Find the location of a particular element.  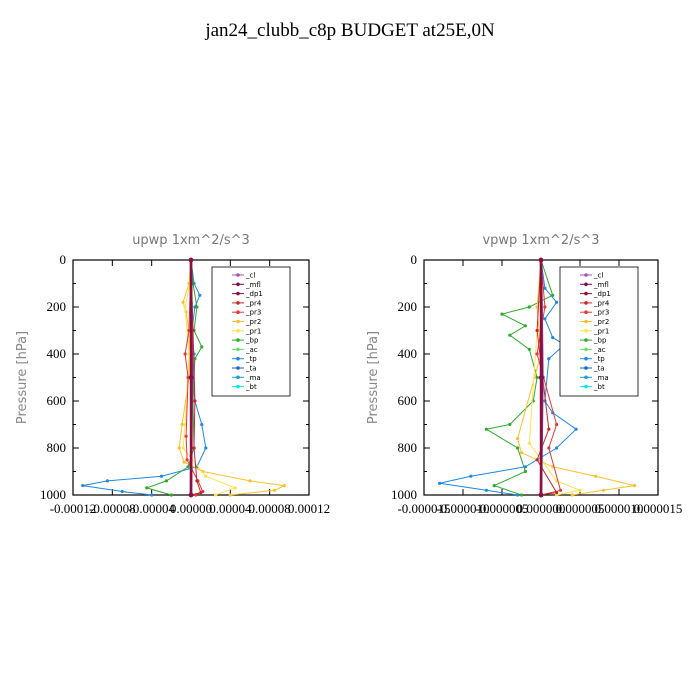

legend-label: _ta is located at coordinates (251, 369).